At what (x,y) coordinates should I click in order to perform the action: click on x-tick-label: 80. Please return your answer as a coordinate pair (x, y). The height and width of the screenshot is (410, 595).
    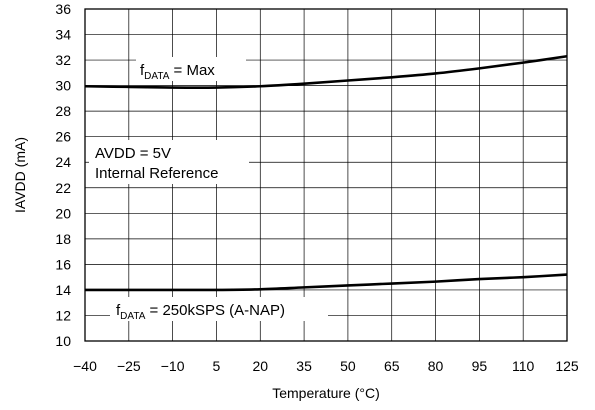
    Looking at the image, I should click on (436, 366).